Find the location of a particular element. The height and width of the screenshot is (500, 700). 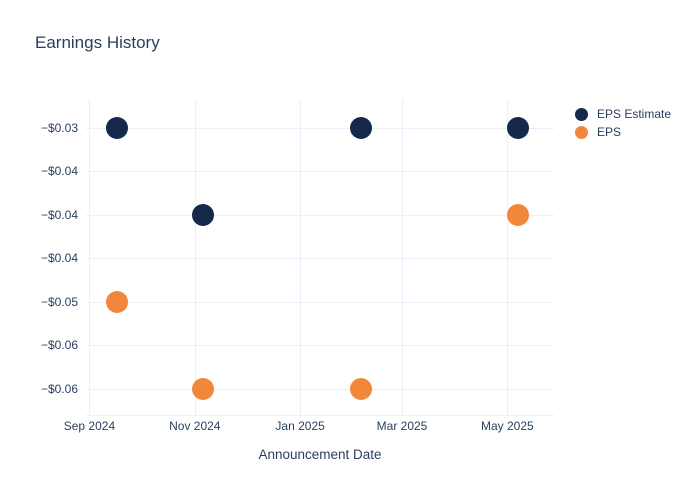

legend-label: EPS is located at coordinates (609, 132).